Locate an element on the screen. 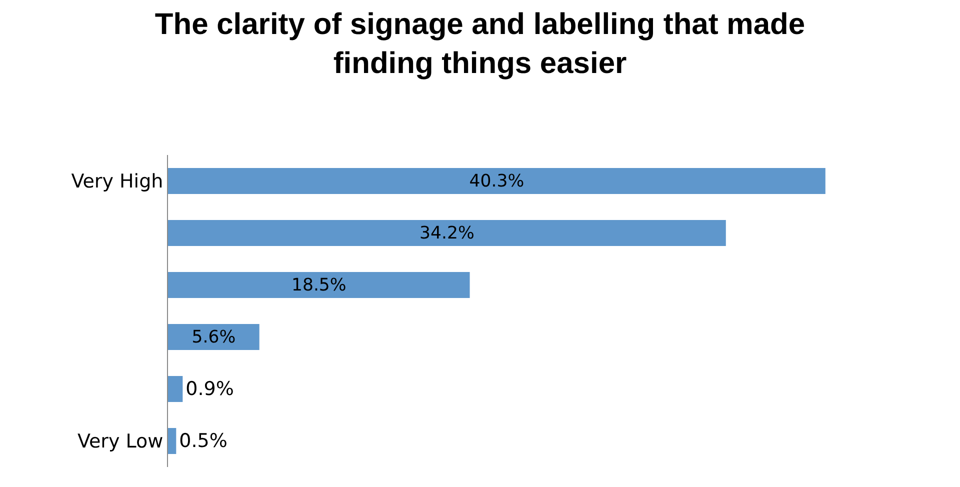 This screenshot has height=487, width=960. y-tick-label: Very Low is located at coordinates (120, 441).